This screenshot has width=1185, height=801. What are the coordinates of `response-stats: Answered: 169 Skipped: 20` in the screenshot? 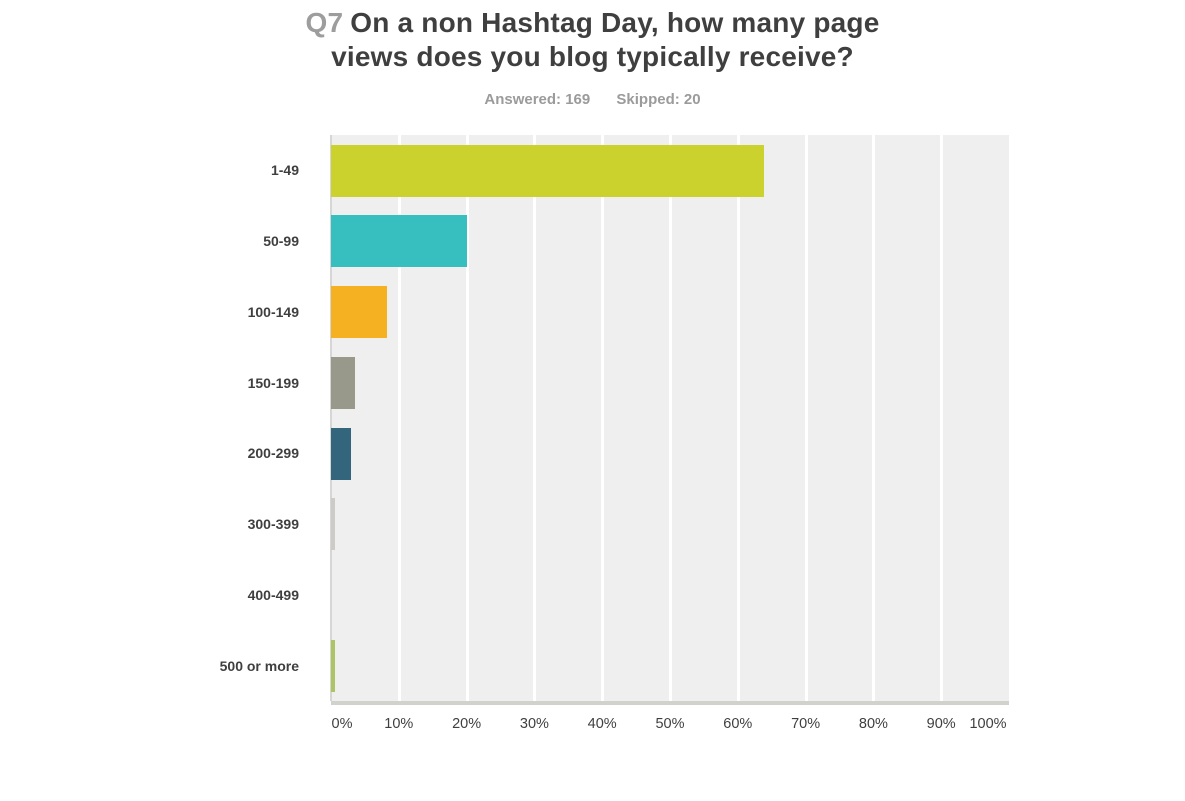 It's located at (592, 99).